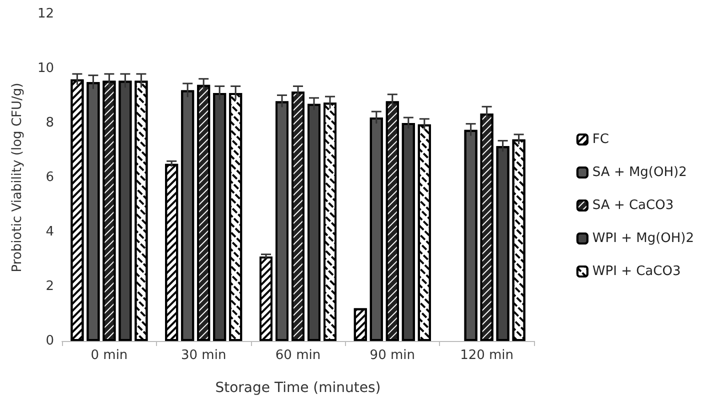 Image resolution: width=709 pixels, height=411 pixels. Describe the element at coordinates (45, 68) in the screenshot. I see `y-tick-label: 10` at that location.